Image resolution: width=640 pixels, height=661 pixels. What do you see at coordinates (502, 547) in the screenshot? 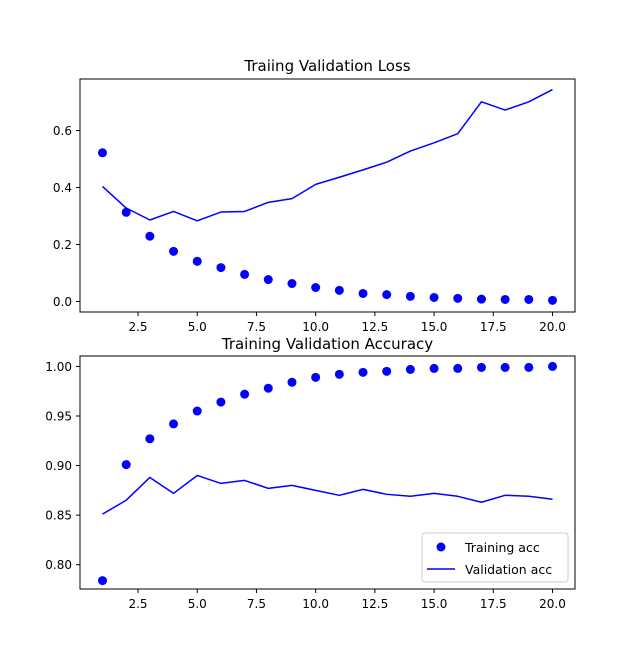
I see `legend-training-label: Training acc` at bounding box center [502, 547].